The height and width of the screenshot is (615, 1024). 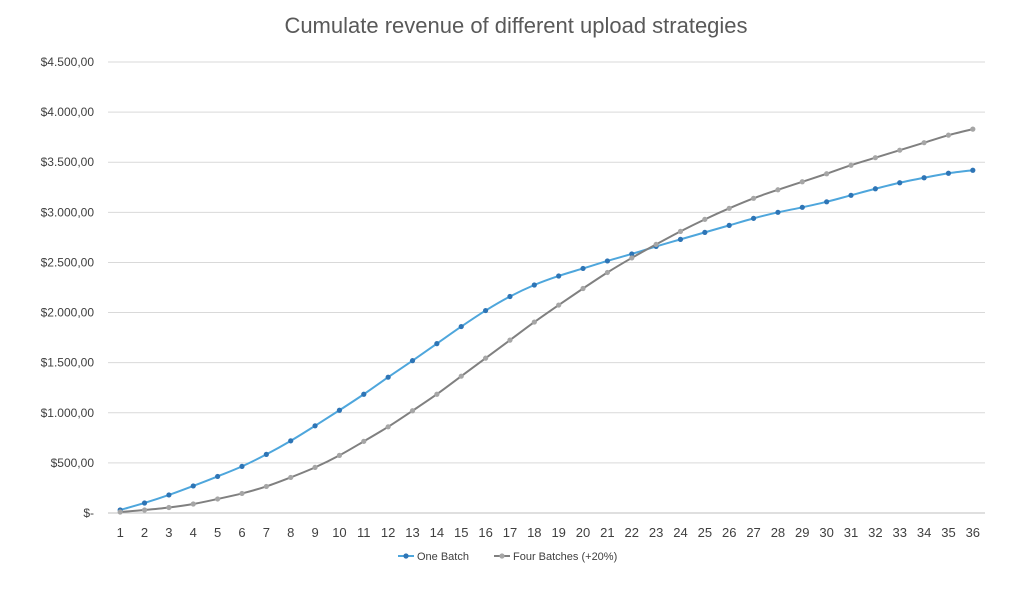 I want to click on x-tick-label: 35, so click(x=948, y=532).